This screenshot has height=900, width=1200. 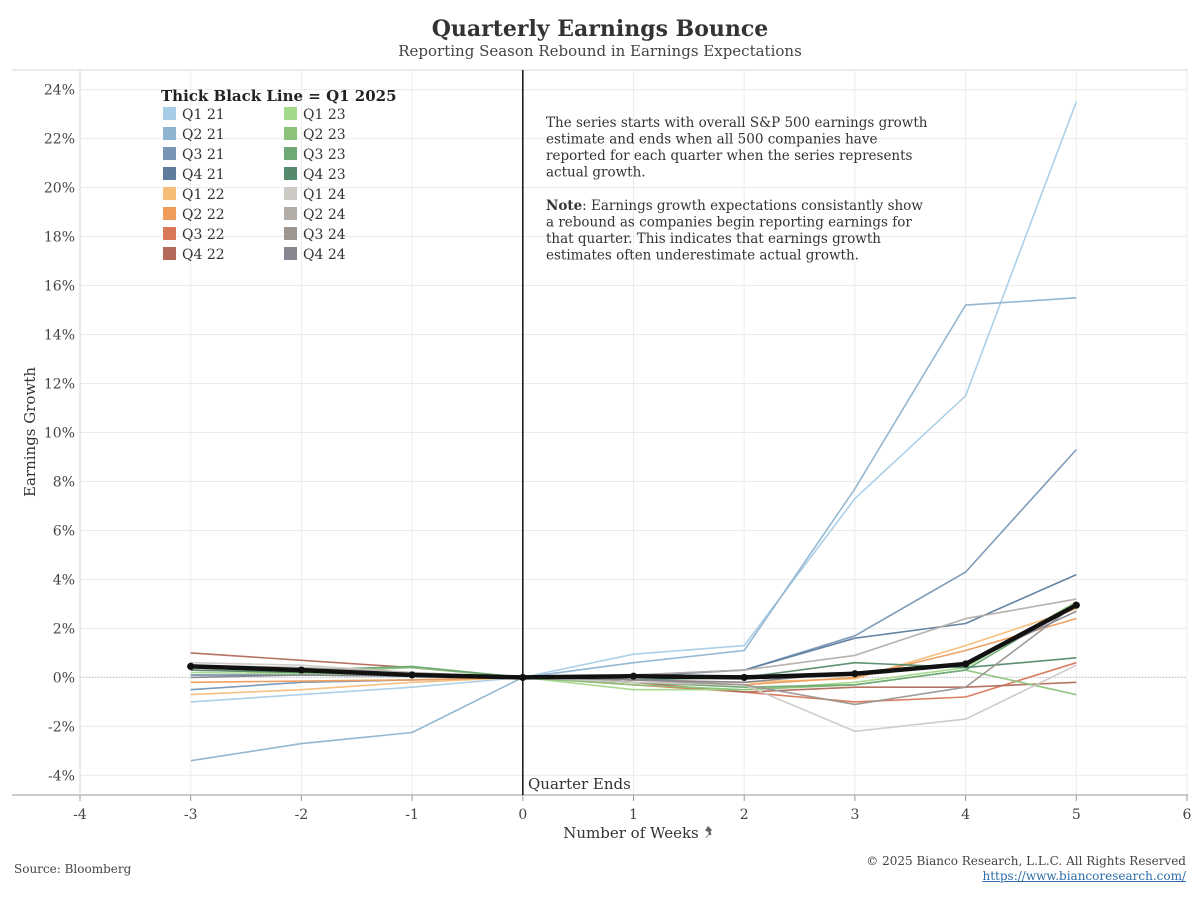 What do you see at coordinates (203, 135) in the screenshot?
I see `legend-label: Q2 21` at bounding box center [203, 135].